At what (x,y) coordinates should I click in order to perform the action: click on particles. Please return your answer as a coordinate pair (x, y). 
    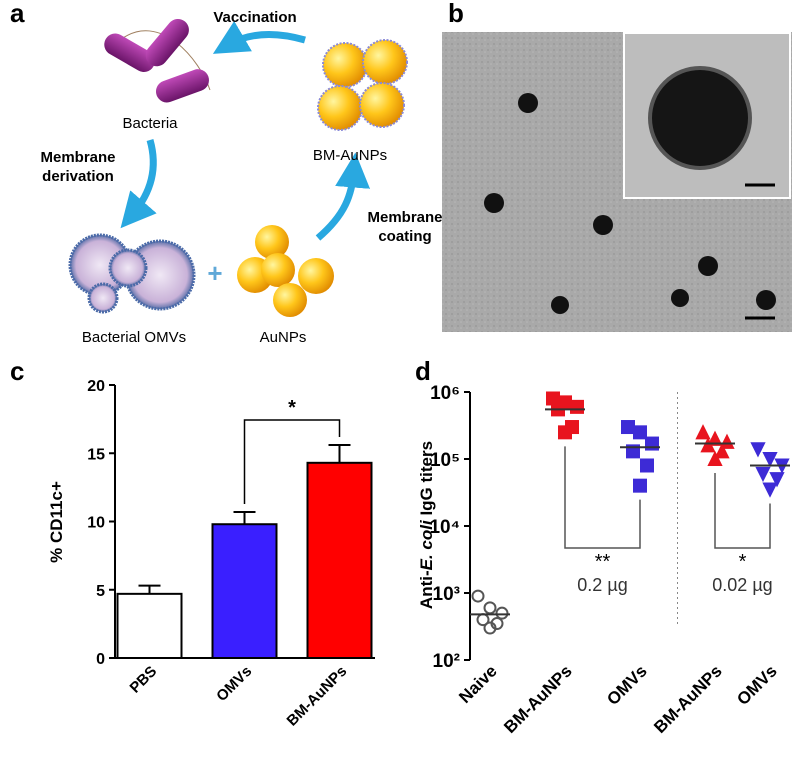
    Looking at the image, I should click on (630, 203).